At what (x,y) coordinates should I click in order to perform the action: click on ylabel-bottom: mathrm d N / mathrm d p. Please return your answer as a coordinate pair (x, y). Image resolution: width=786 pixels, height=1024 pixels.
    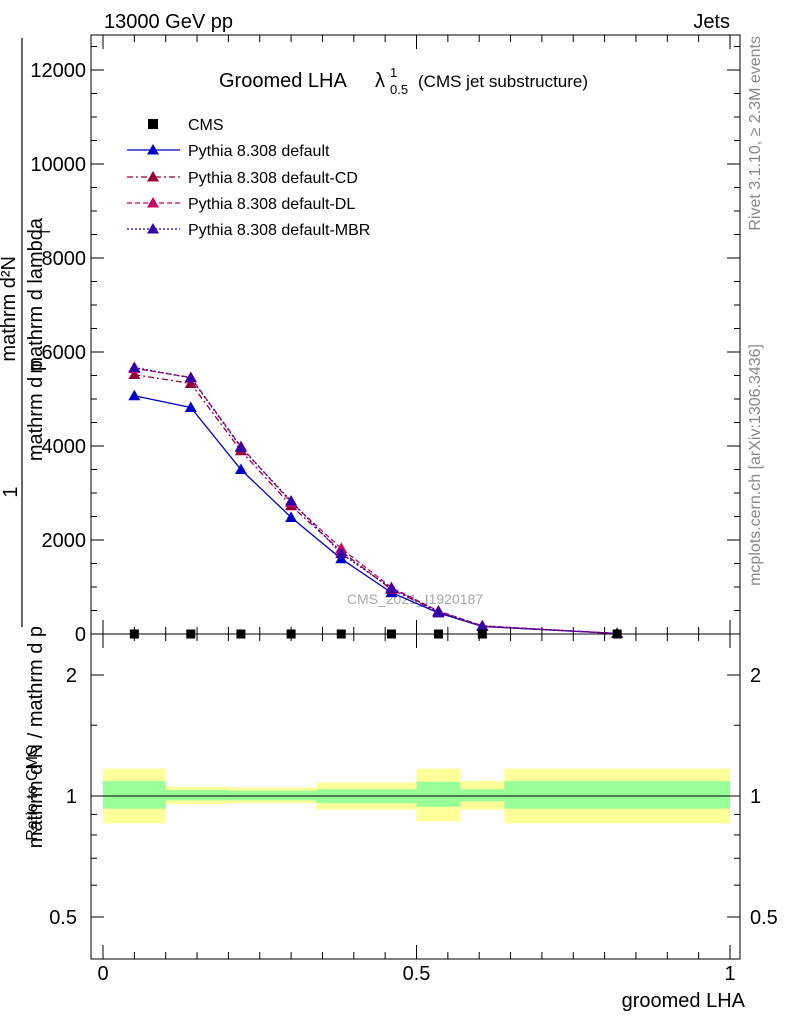
    Looking at the image, I should click on (36, 737).